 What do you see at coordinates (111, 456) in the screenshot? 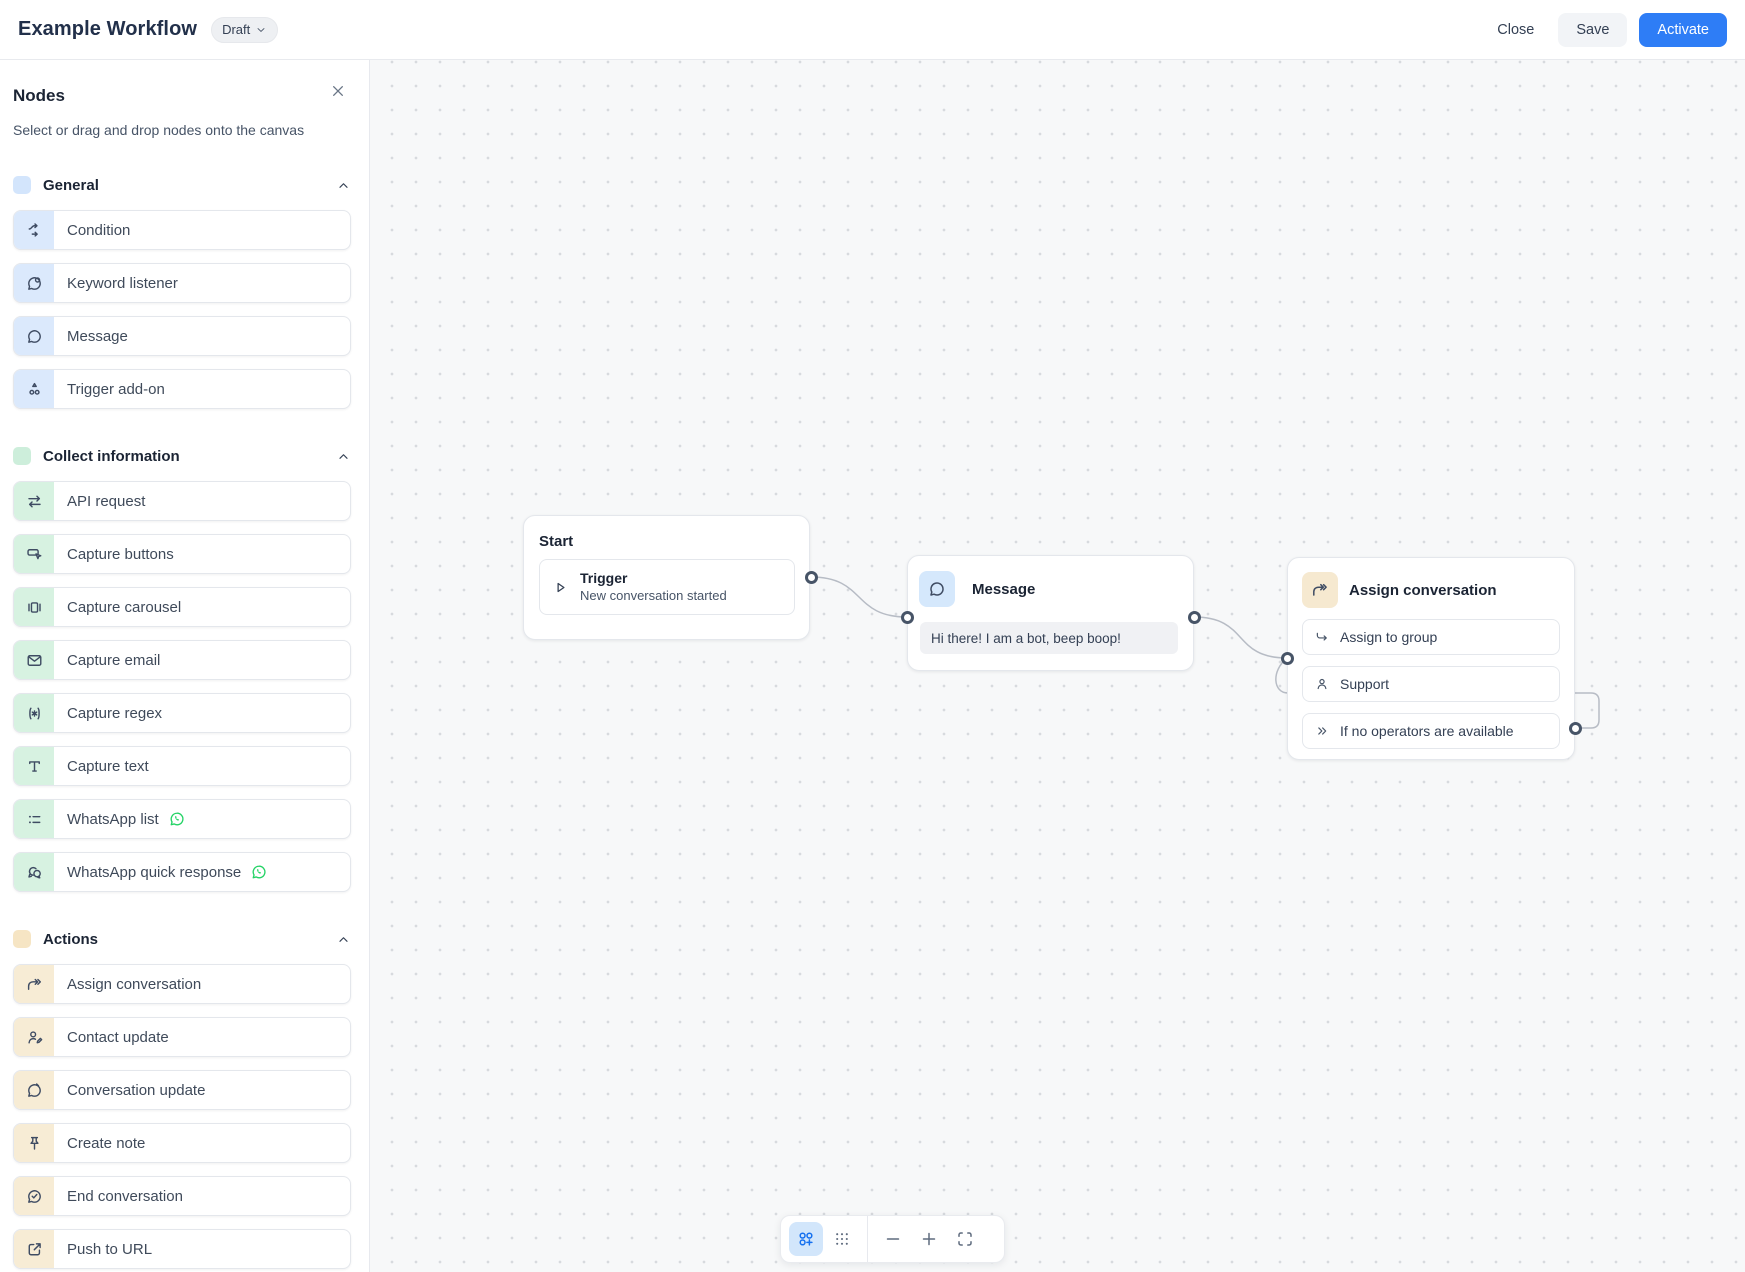
I see `section-label: Collect information` at bounding box center [111, 456].